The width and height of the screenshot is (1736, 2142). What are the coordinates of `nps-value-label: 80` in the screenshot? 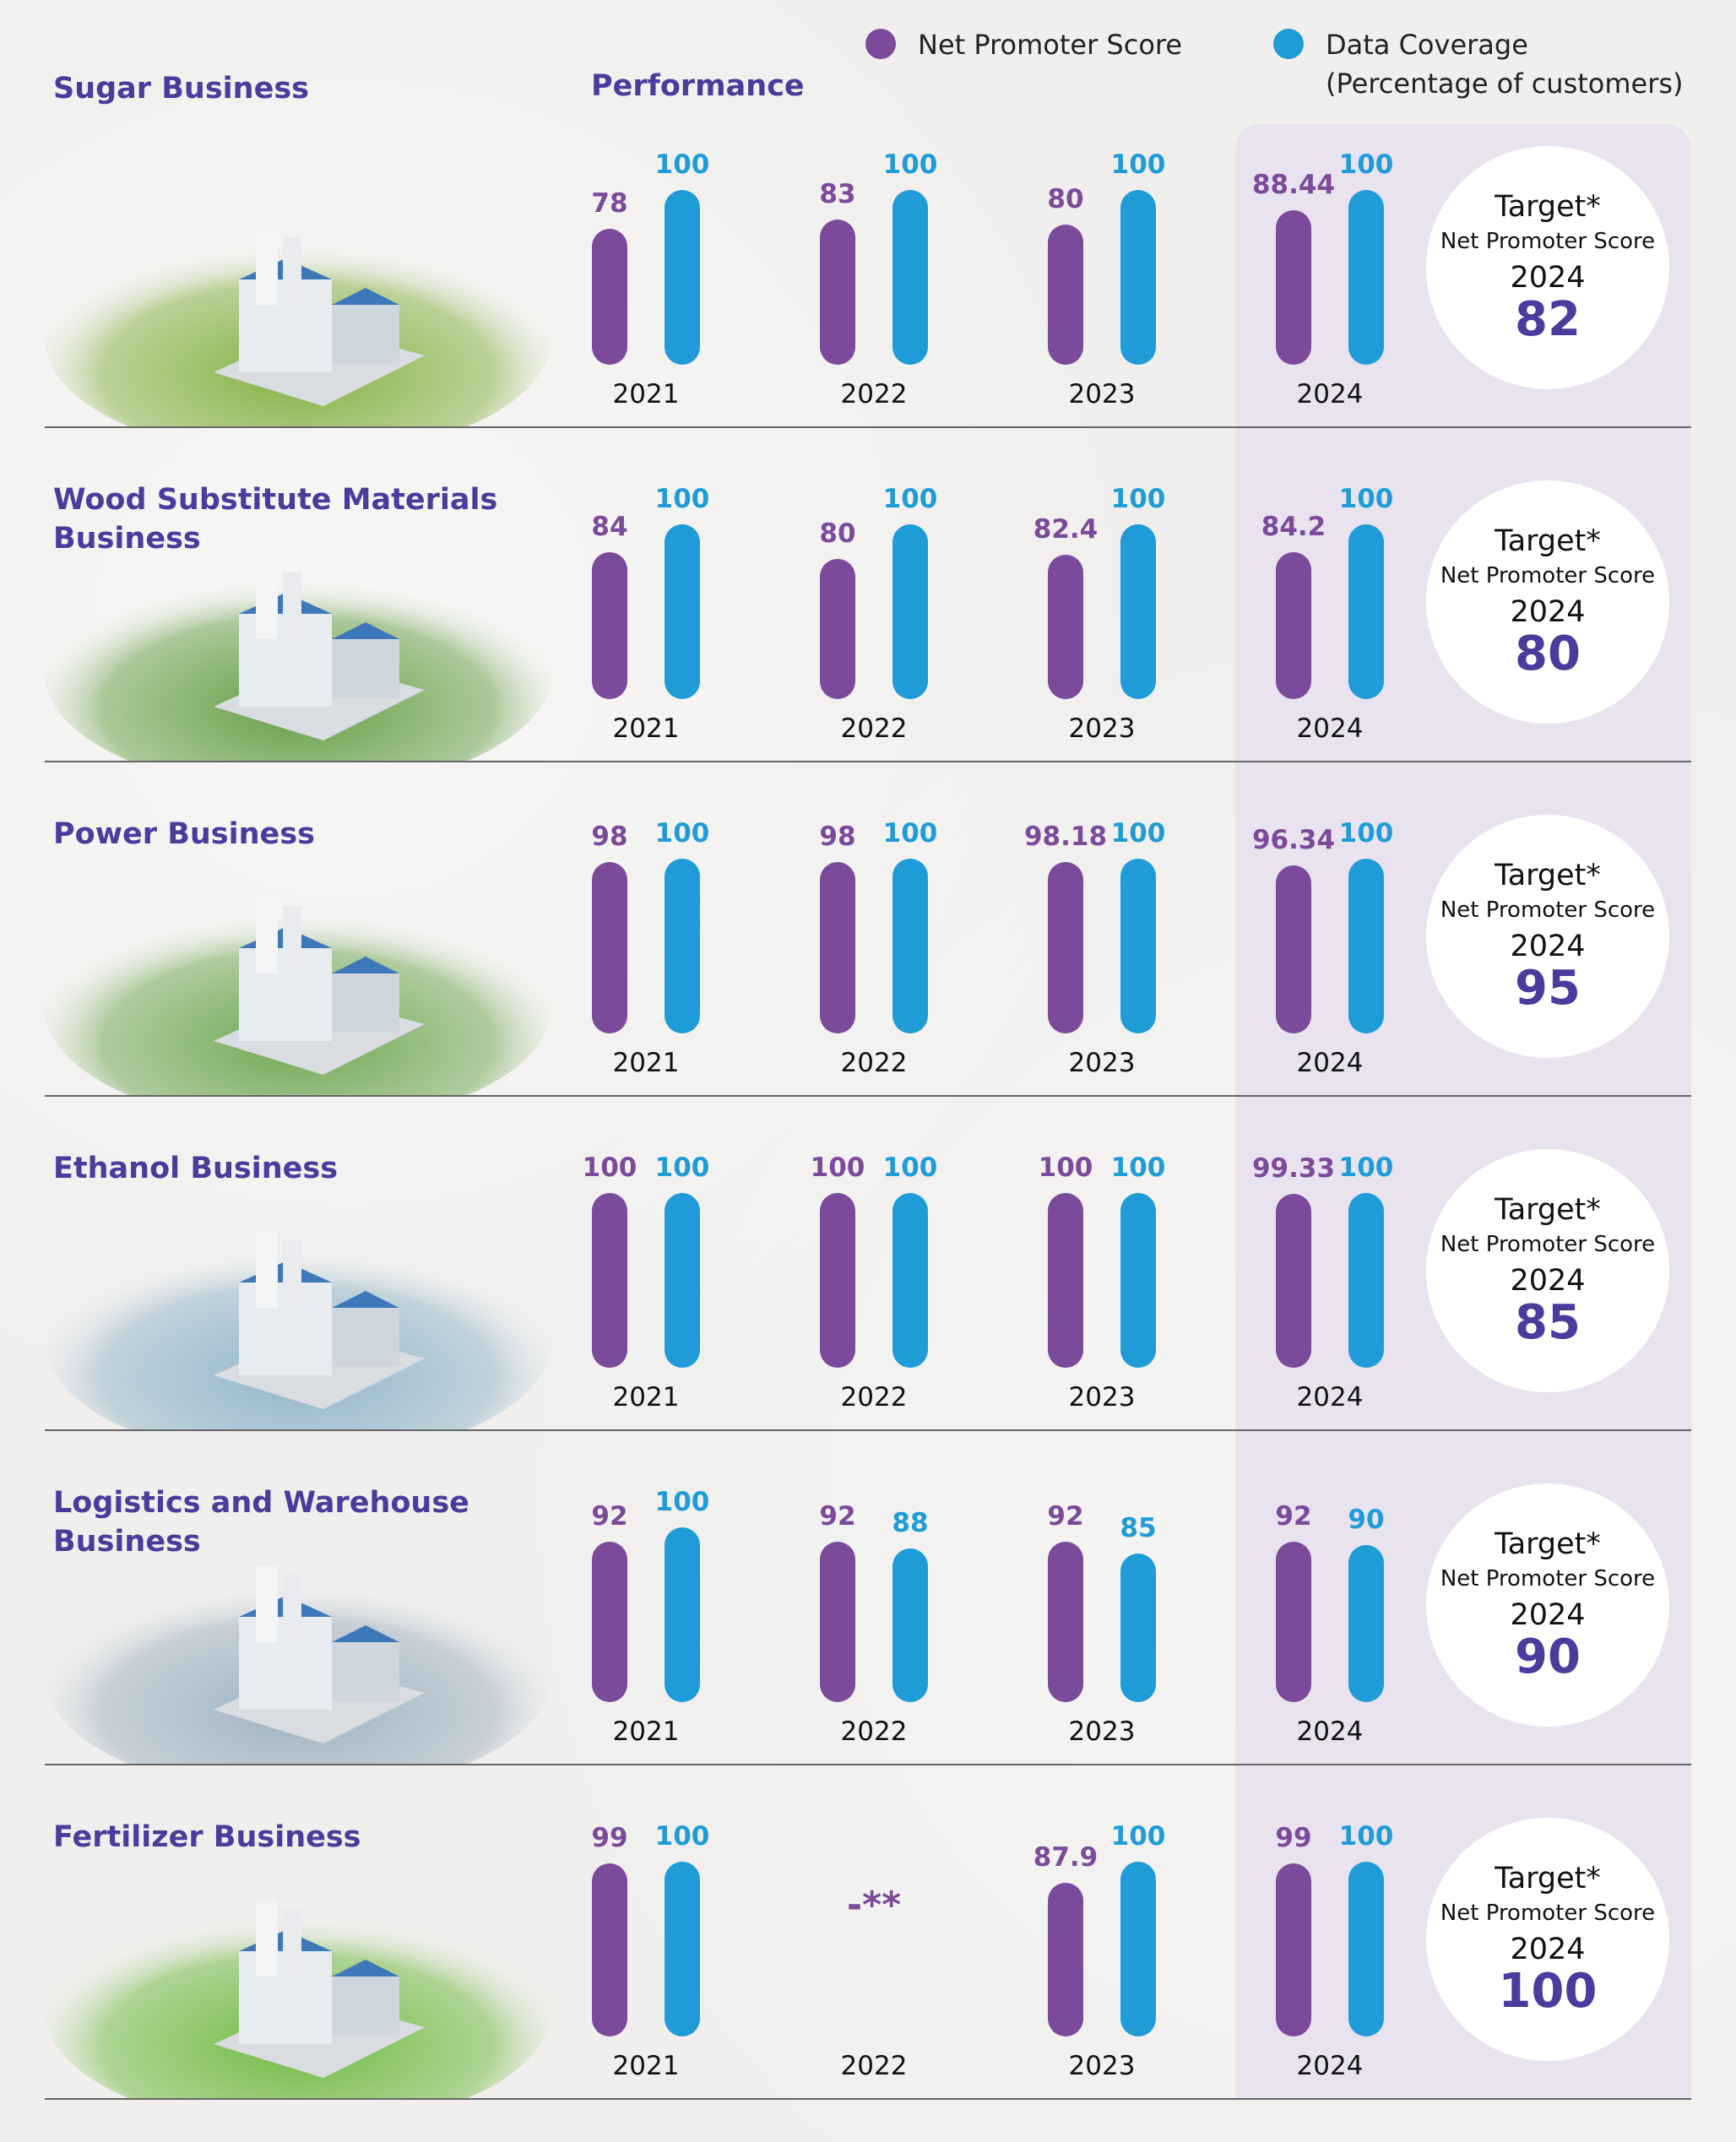 It's located at (837, 534).